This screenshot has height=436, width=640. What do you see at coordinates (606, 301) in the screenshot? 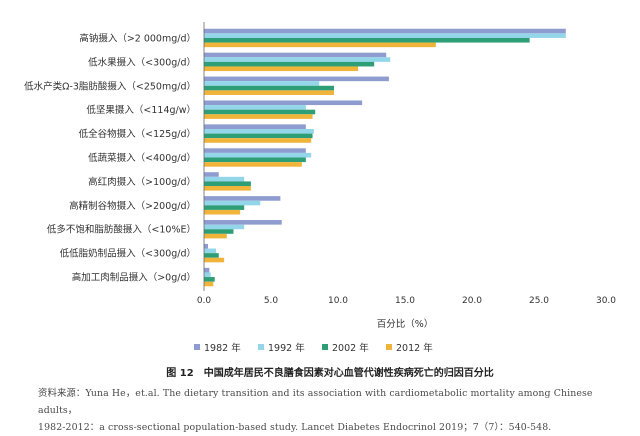
I see `x-tick-label: 30.0` at bounding box center [606, 301].